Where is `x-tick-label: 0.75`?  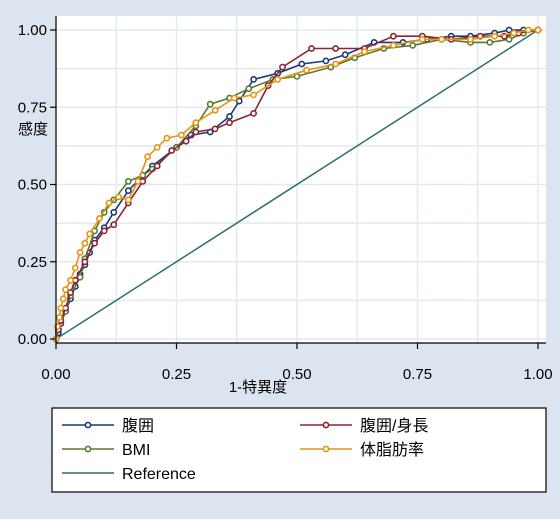
x-tick-label: 0.75 is located at coordinates (417, 374).